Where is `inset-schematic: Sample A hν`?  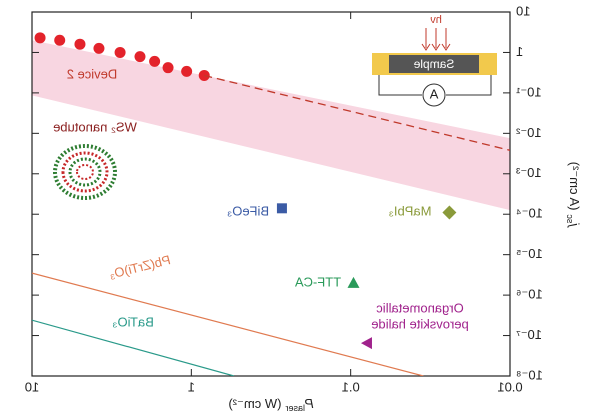
inset-schematic: Sample A hν is located at coordinates (434, 60).